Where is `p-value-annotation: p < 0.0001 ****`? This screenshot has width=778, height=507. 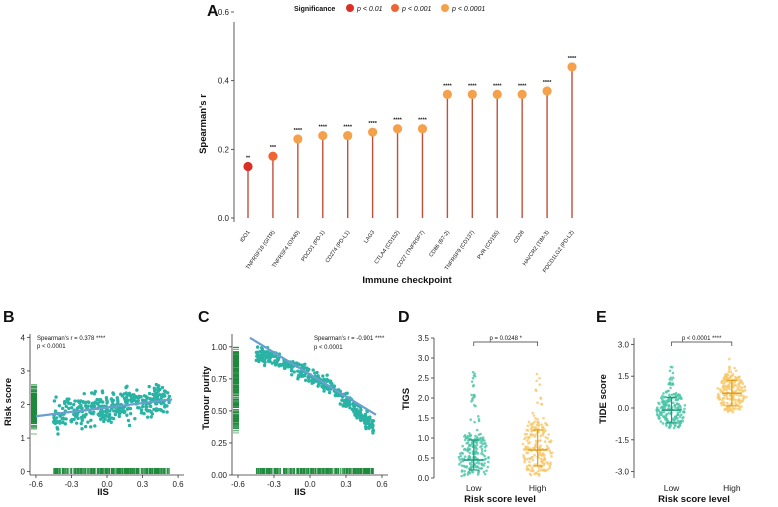 p-value-annotation: p < 0.0001 **** is located at coordinates (702, 339).